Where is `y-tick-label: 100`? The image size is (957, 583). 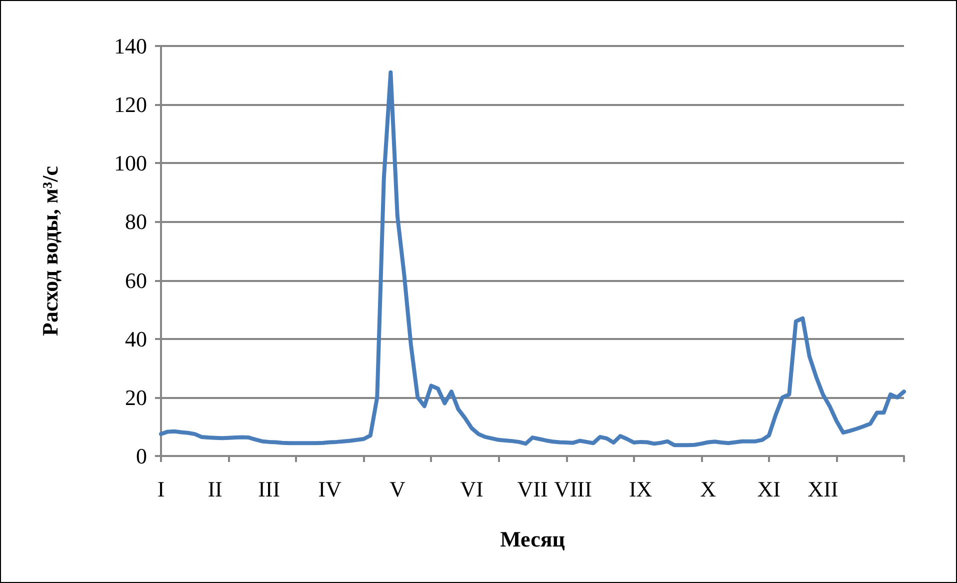 y-tick-label: 100 is located at coordinates (130, 163).